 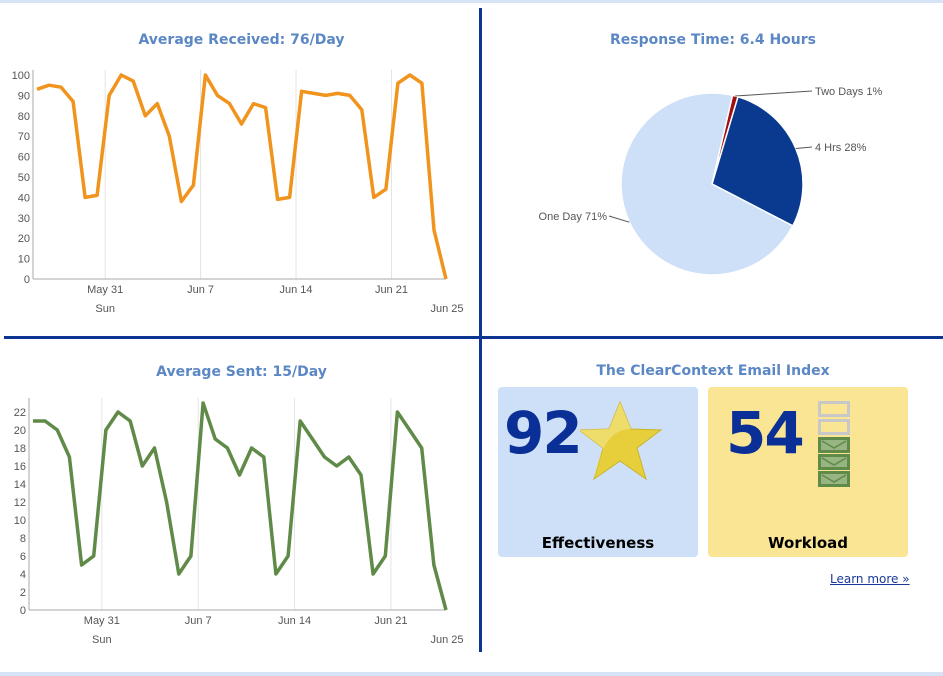 What do you see at coordinates (21, 76) in the screenshot?
I see `y-tick-label: 100` at bounding box center [21, 76].